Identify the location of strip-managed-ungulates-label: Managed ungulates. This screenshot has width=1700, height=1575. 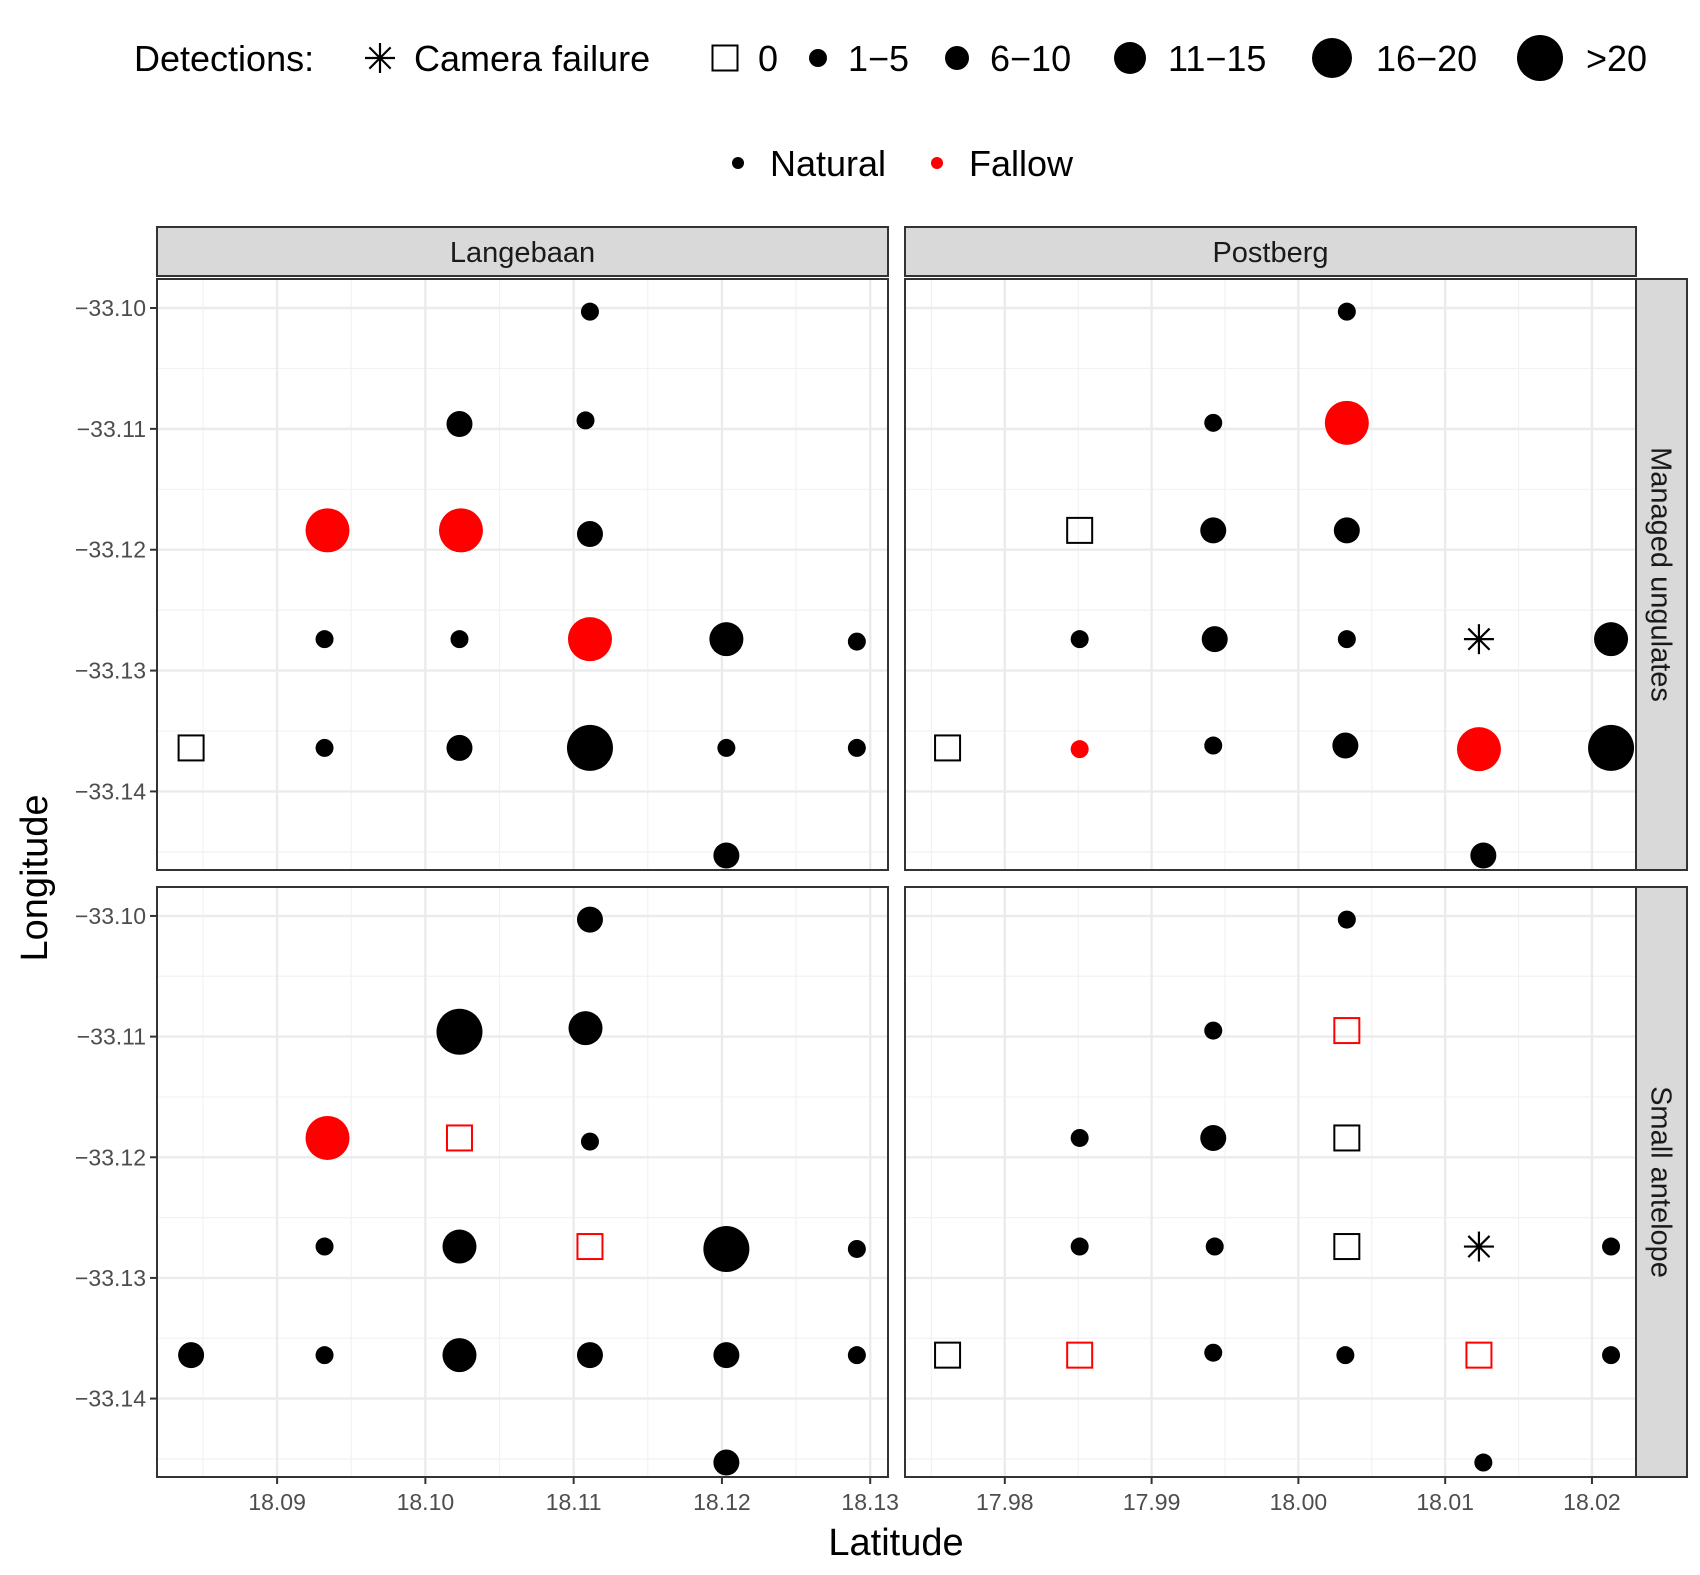
(1661, 574).